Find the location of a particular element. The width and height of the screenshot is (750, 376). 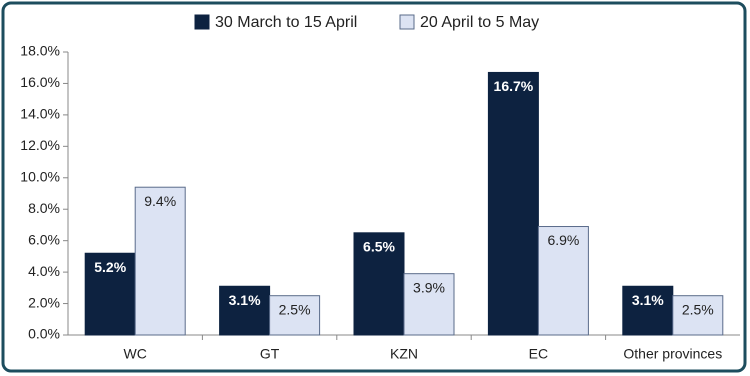

legend-label: 30 March to 15 April is located at coordinates (286, 22).